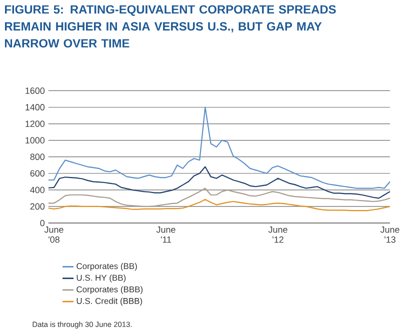  I want to click on y-tick-label: 1400, so click(35, 107).